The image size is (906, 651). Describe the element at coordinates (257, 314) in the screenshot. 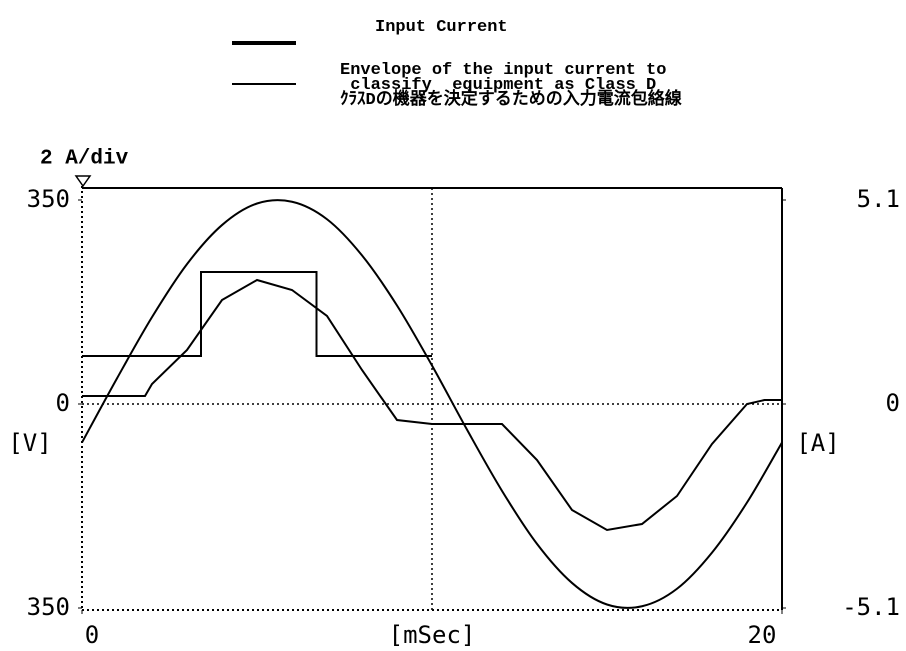

I see `series-line` at that location.